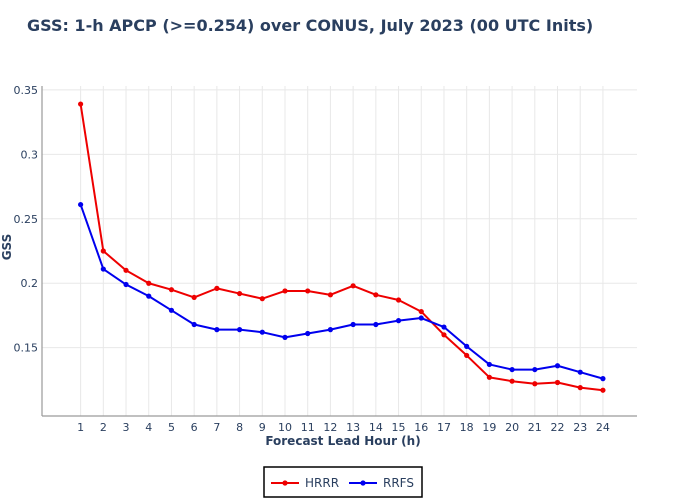 This screenshot has width=700, height=500. Describe the element at coordinates (7, 247) in the screenshot. I see `y-axis-title: GSS` at that location.